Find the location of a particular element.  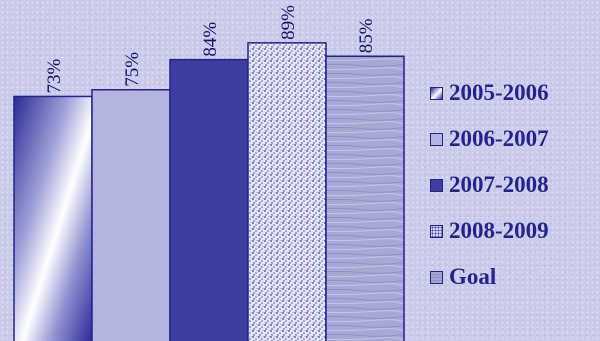

legend-label: 2008-2009 is located at coordinates (499, 230).